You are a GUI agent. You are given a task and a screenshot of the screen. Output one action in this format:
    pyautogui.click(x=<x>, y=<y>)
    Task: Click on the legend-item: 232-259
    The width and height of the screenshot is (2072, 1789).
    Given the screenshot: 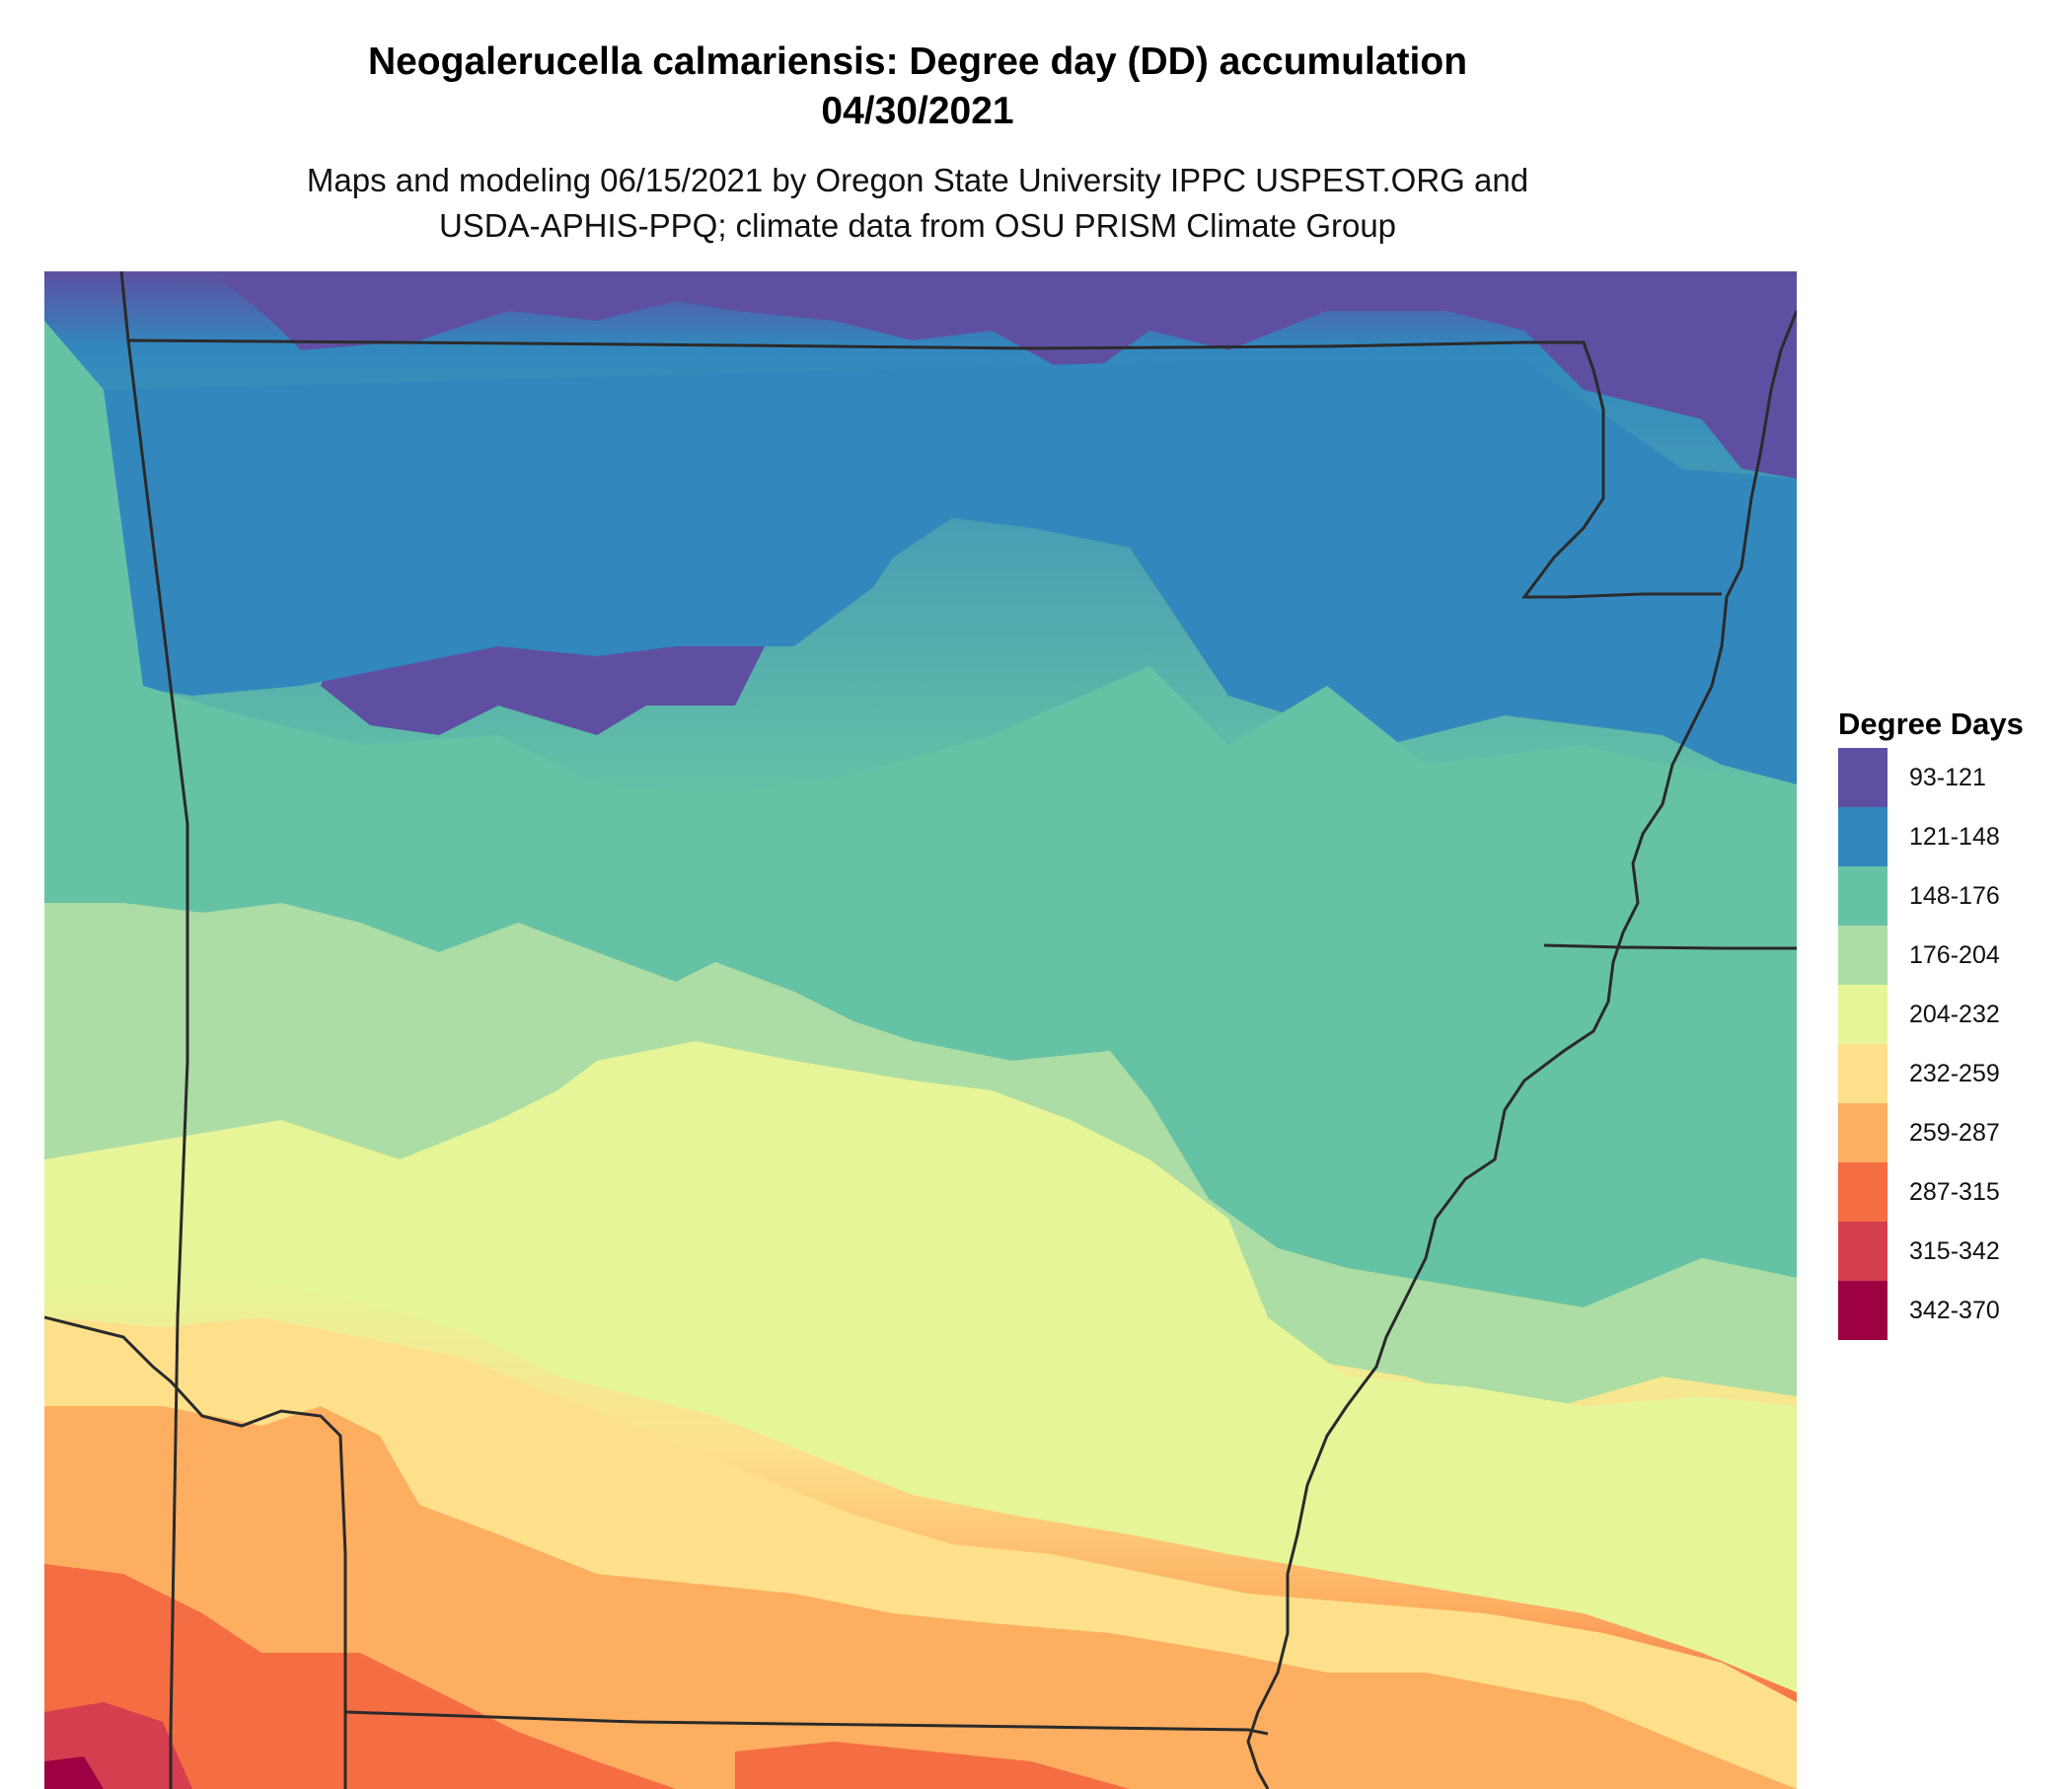 What is the action you would take?
    pyautogui.click(x=1949, y=1073)
    